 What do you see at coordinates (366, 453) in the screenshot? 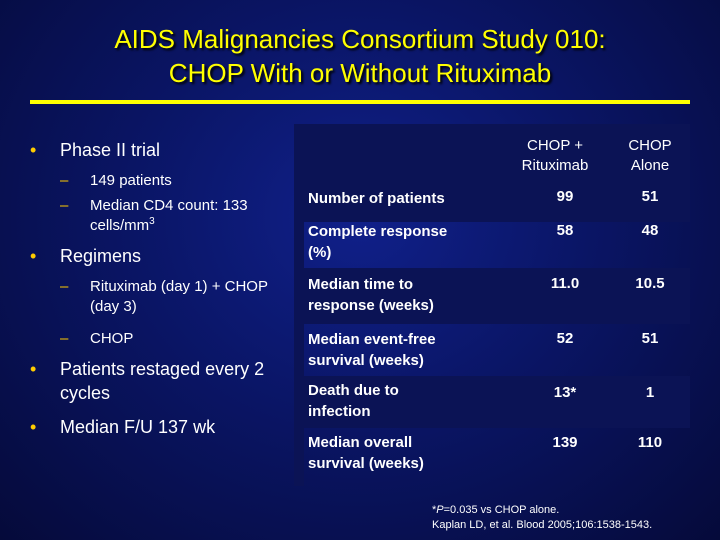
I see `row-label: Median overall survival (weeks)` at bounding box center [366, 453].